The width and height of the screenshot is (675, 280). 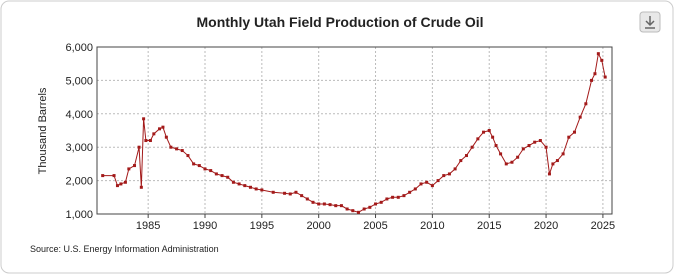 What do you see at coordinates (43, 130) in the screenshot?
I see `y-axis-label: Thousand Barrels` at bounding box center [43, 130].